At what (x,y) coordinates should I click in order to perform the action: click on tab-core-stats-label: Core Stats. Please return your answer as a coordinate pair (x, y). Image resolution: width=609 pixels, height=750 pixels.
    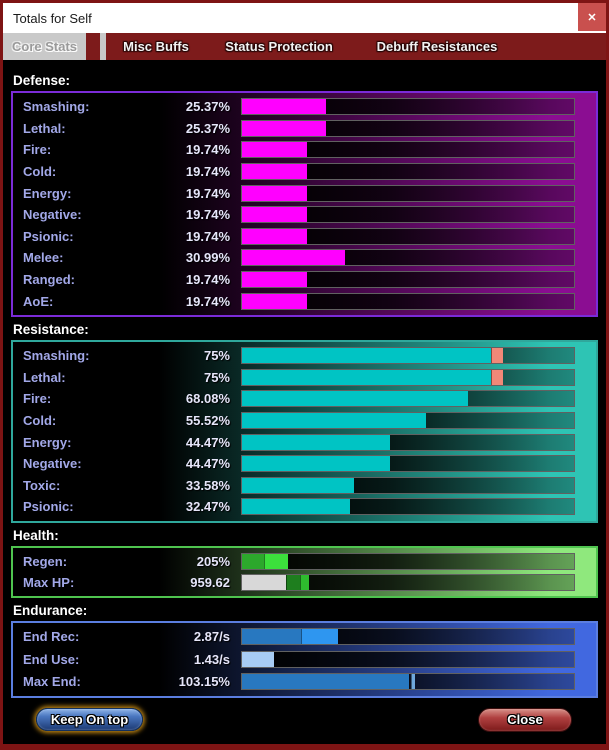
    Looking at the image, I should click on (44, 46).